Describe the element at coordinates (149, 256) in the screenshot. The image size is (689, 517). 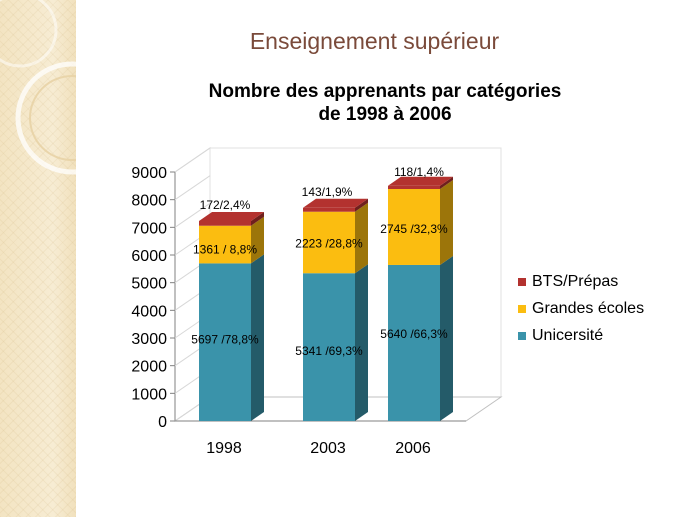
I see `y-tick-label: 6000` at that location.